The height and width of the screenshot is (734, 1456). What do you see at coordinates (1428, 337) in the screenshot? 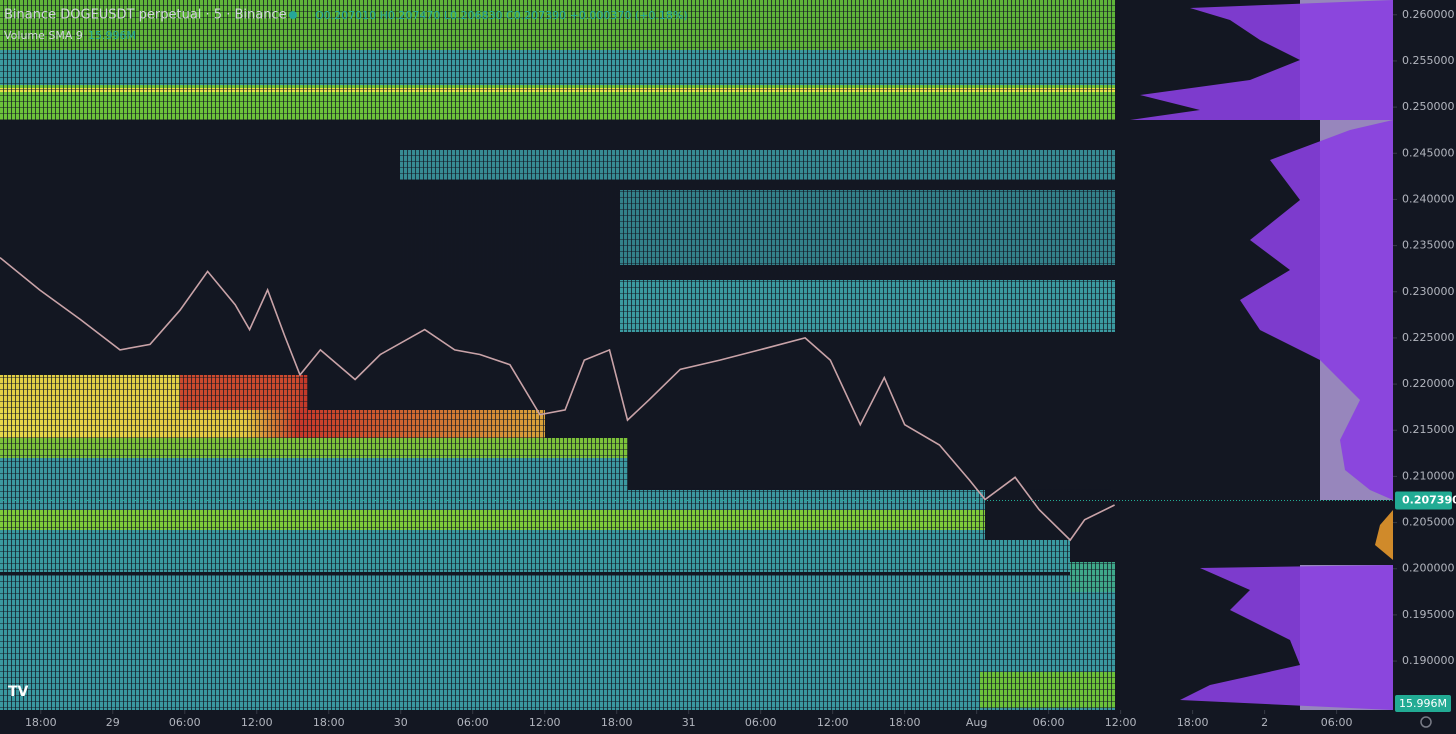
I see `y-tick-label: 0.225000` at bounding box center [1428, 337].